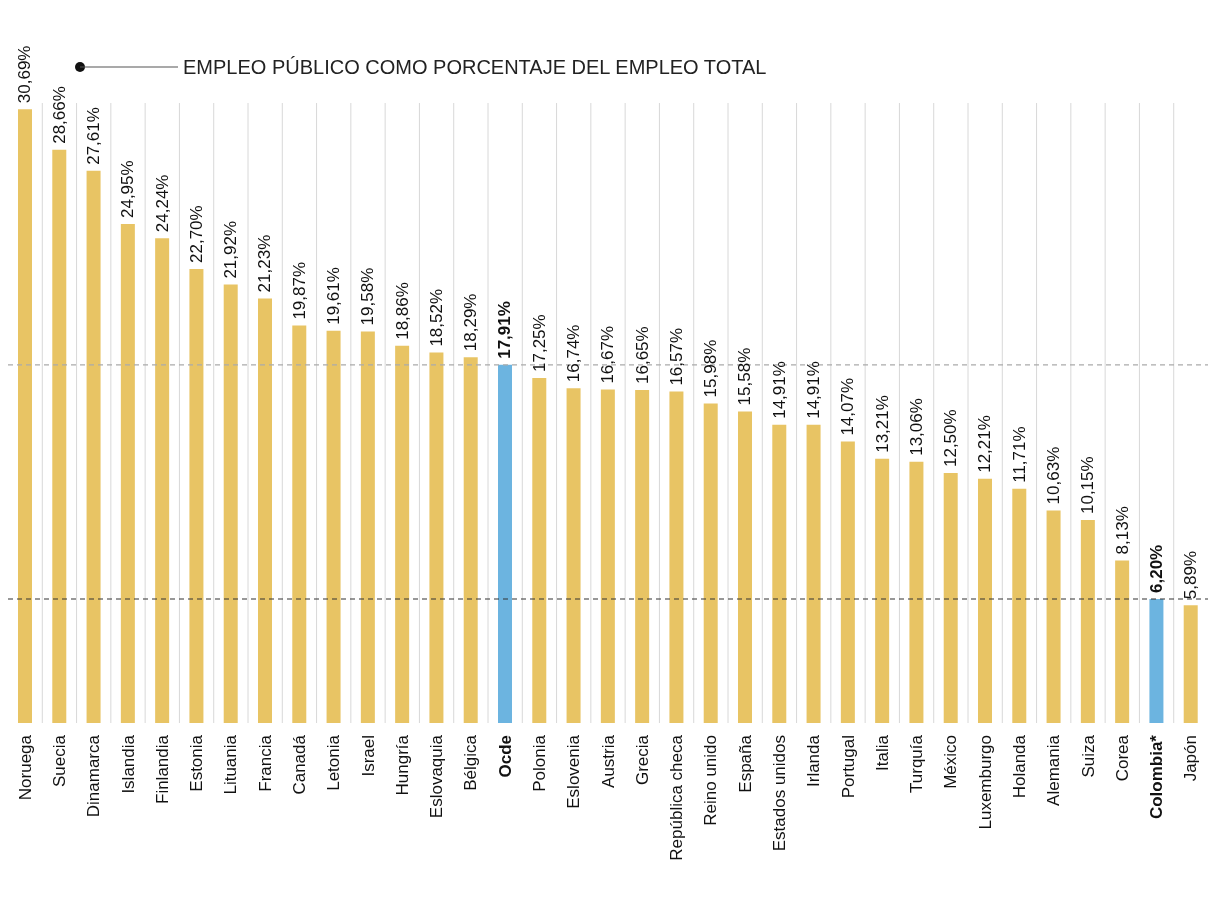 This screenshot has width=1208, height=899. What do you see at coordinates (539, 343) in the screenshot?
I see `data-label: 17,25%` at bounding box center [539, 343].